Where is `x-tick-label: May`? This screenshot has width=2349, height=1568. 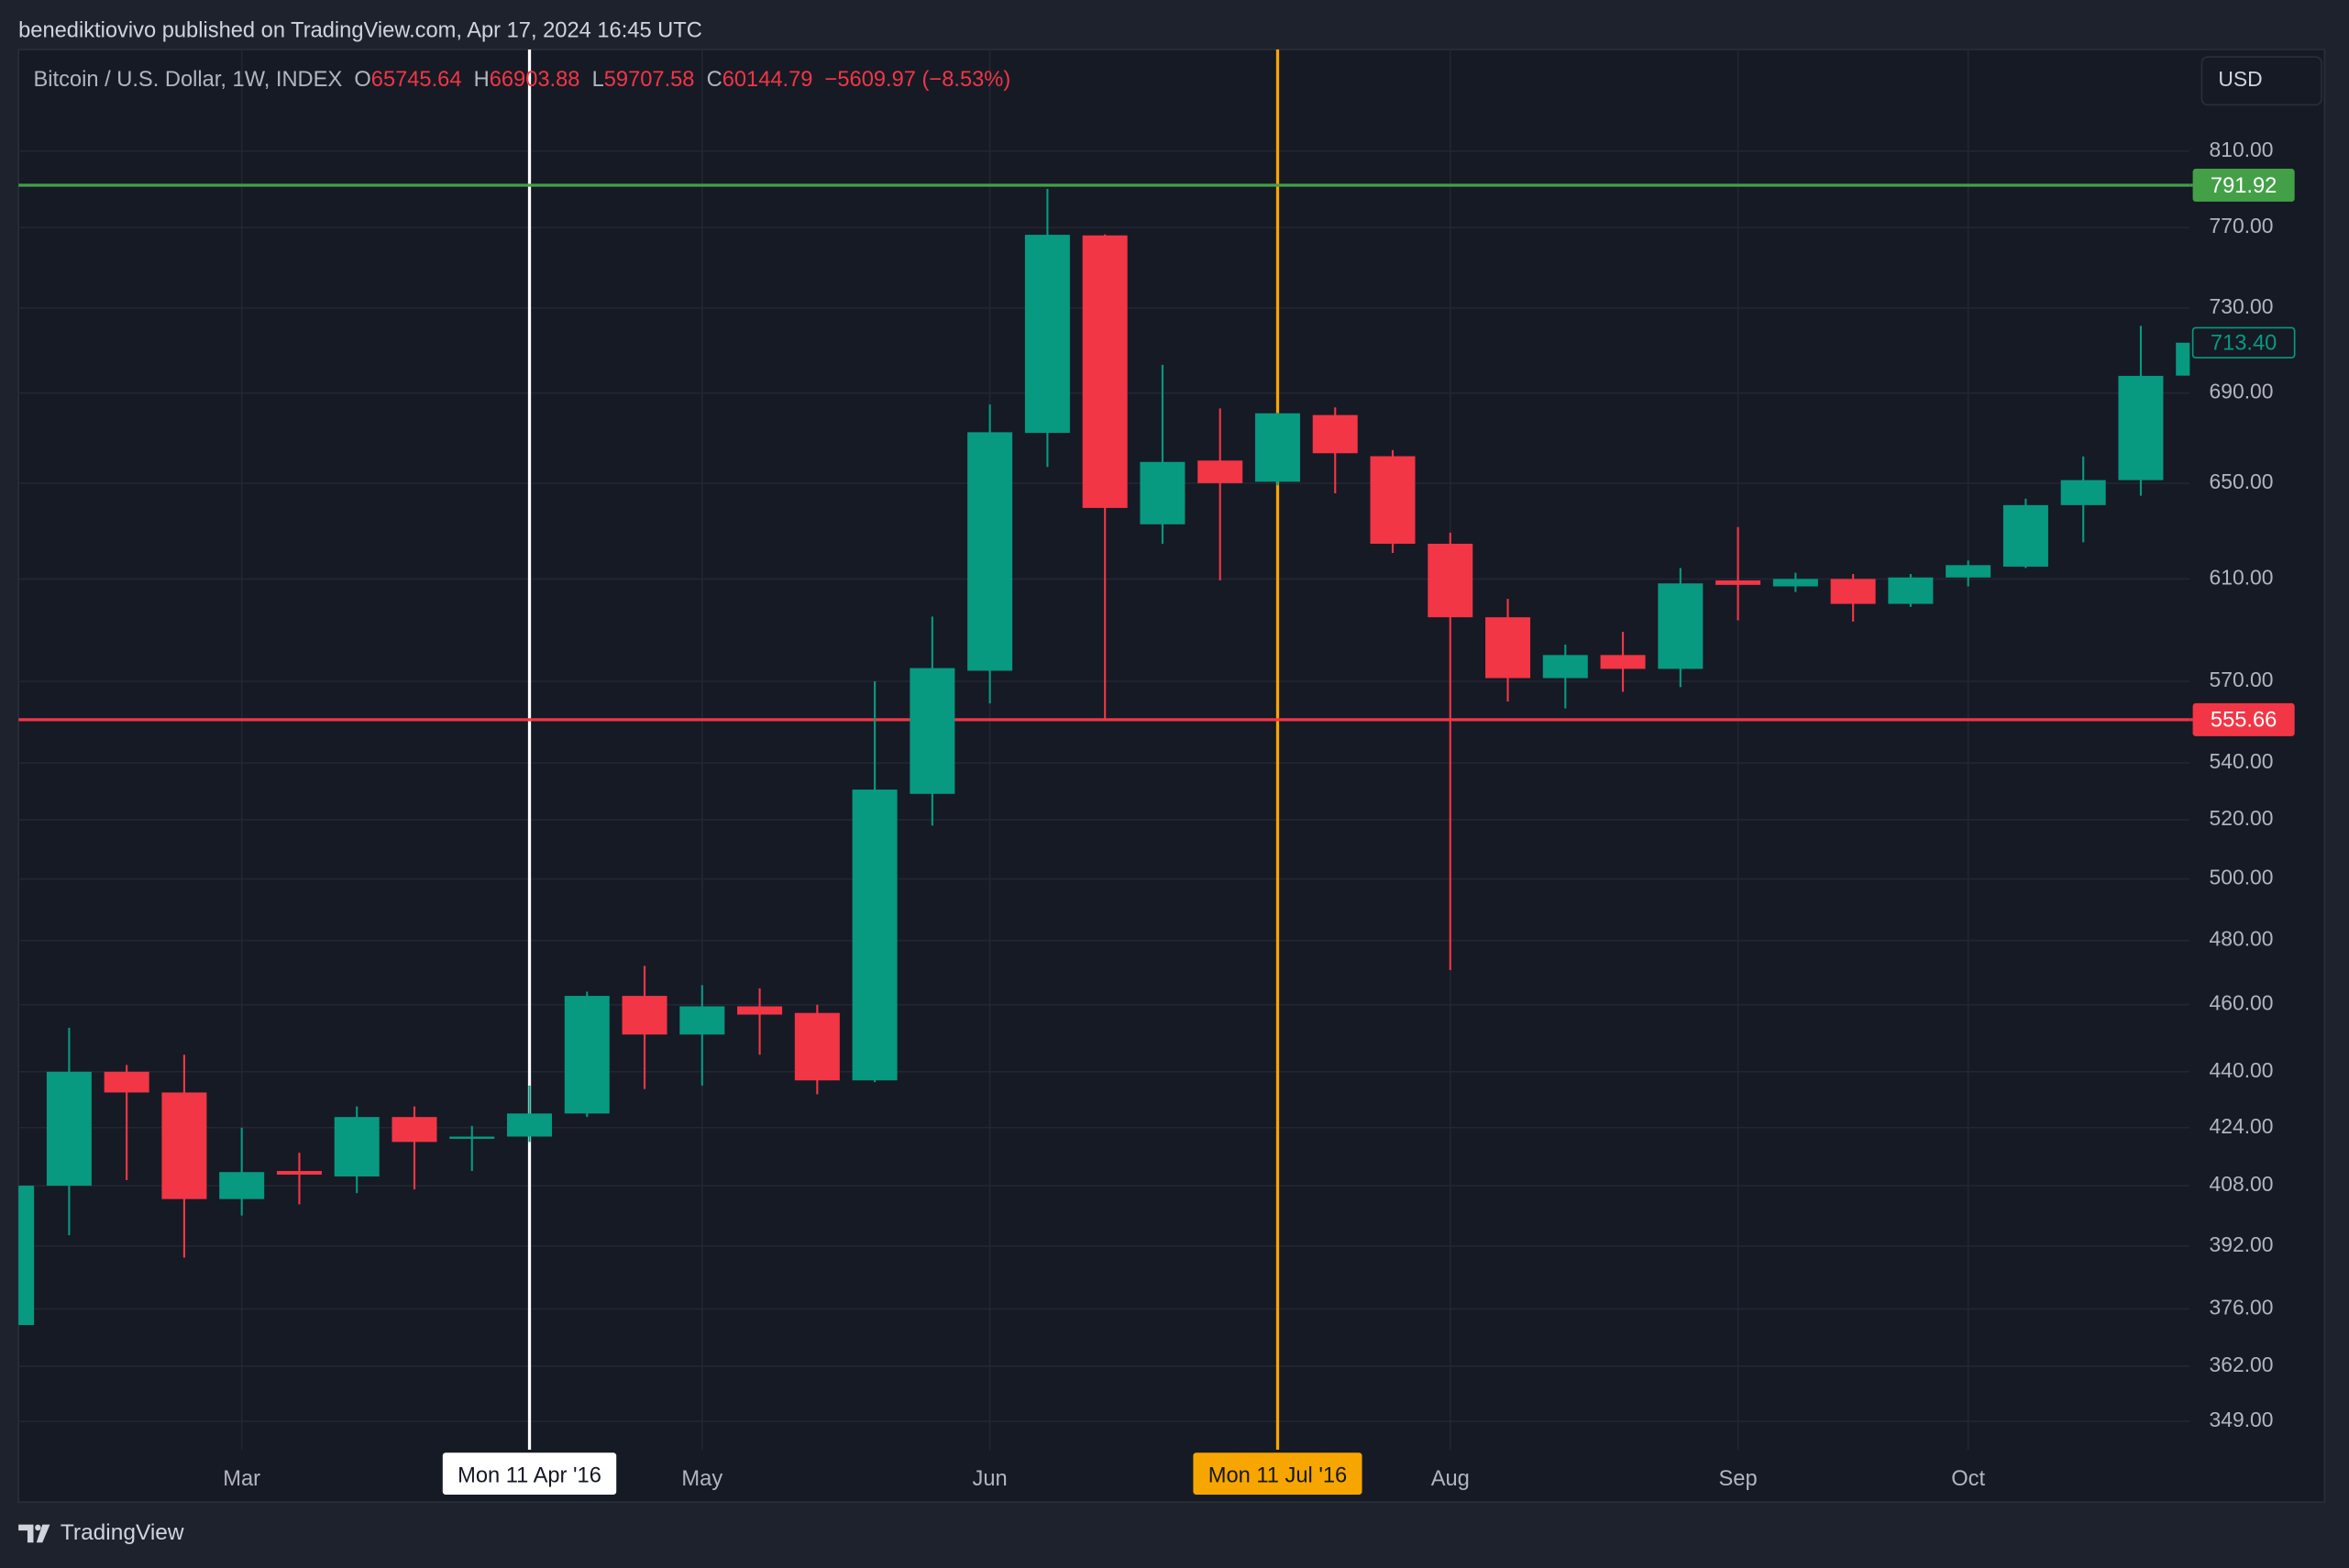 x-tick-label: May is located at coordinates (701, 1479).